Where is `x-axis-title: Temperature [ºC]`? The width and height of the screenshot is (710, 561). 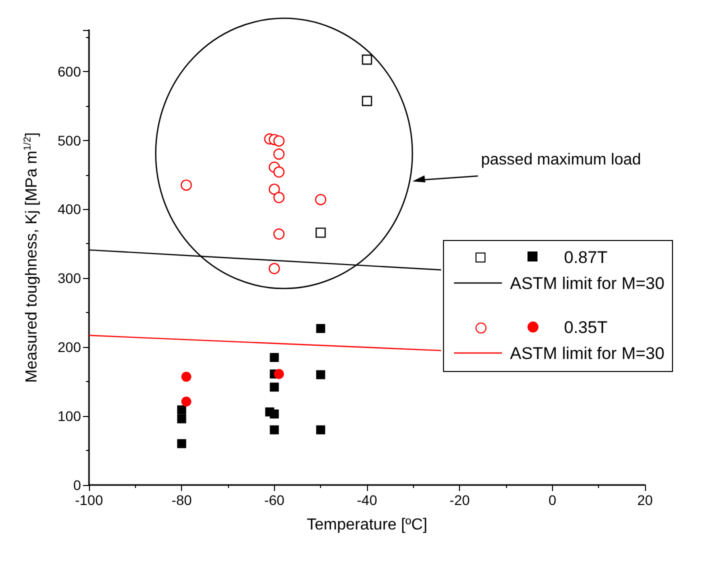
x-axis-title: Temperature [ºC] is located at coordinates (367, 525).